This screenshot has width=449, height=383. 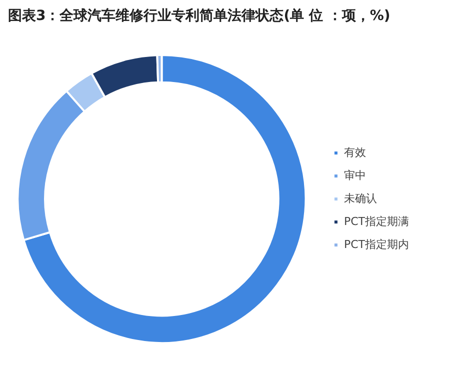 I want to click on legend-label: PCT指定期内, so click(x=377, y=244).